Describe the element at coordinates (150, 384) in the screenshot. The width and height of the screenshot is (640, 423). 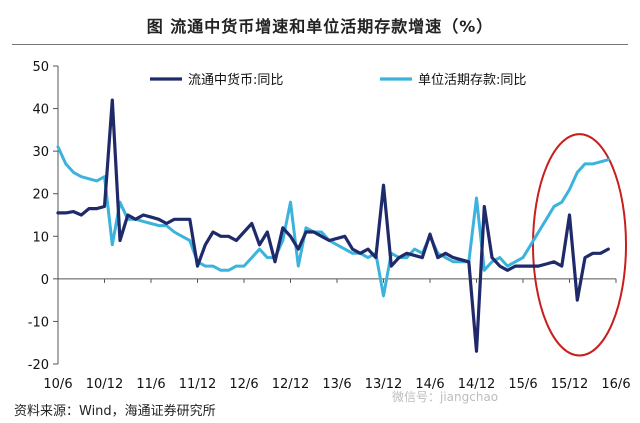
I see `x-tick-label: 11/6` at that location.